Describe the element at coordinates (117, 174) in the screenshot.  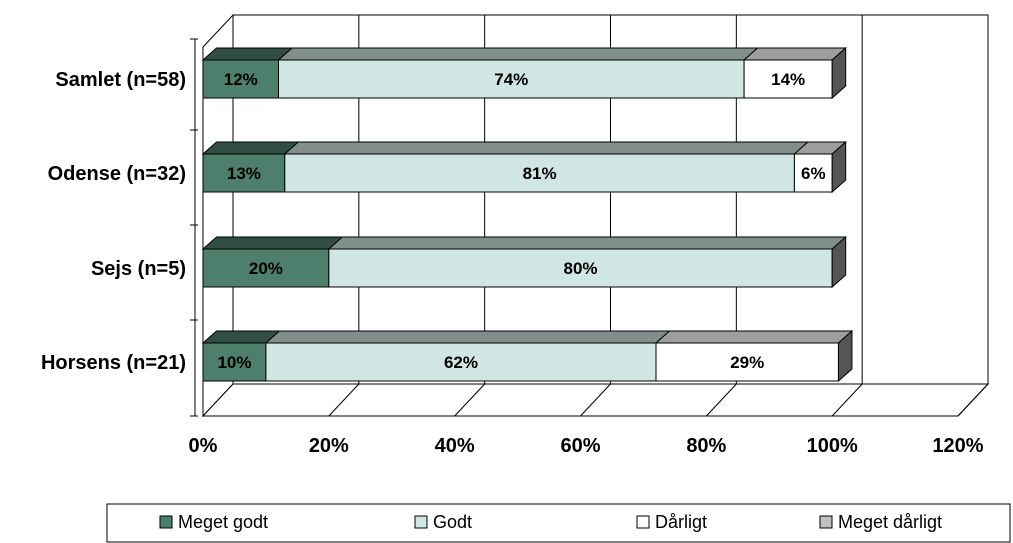
I see `category-label: Odense (n=32)` at that location.